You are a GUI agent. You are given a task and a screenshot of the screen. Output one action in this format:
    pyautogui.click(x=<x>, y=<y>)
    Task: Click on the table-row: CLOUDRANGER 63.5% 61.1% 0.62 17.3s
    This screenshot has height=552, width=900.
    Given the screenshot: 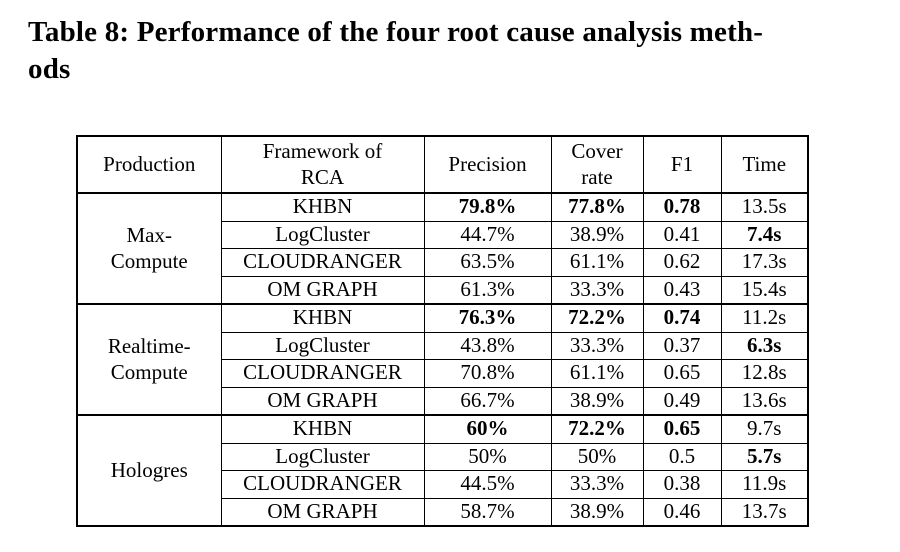 What is the action you would take?
    pyautogui.click(x=443, y=262)
    